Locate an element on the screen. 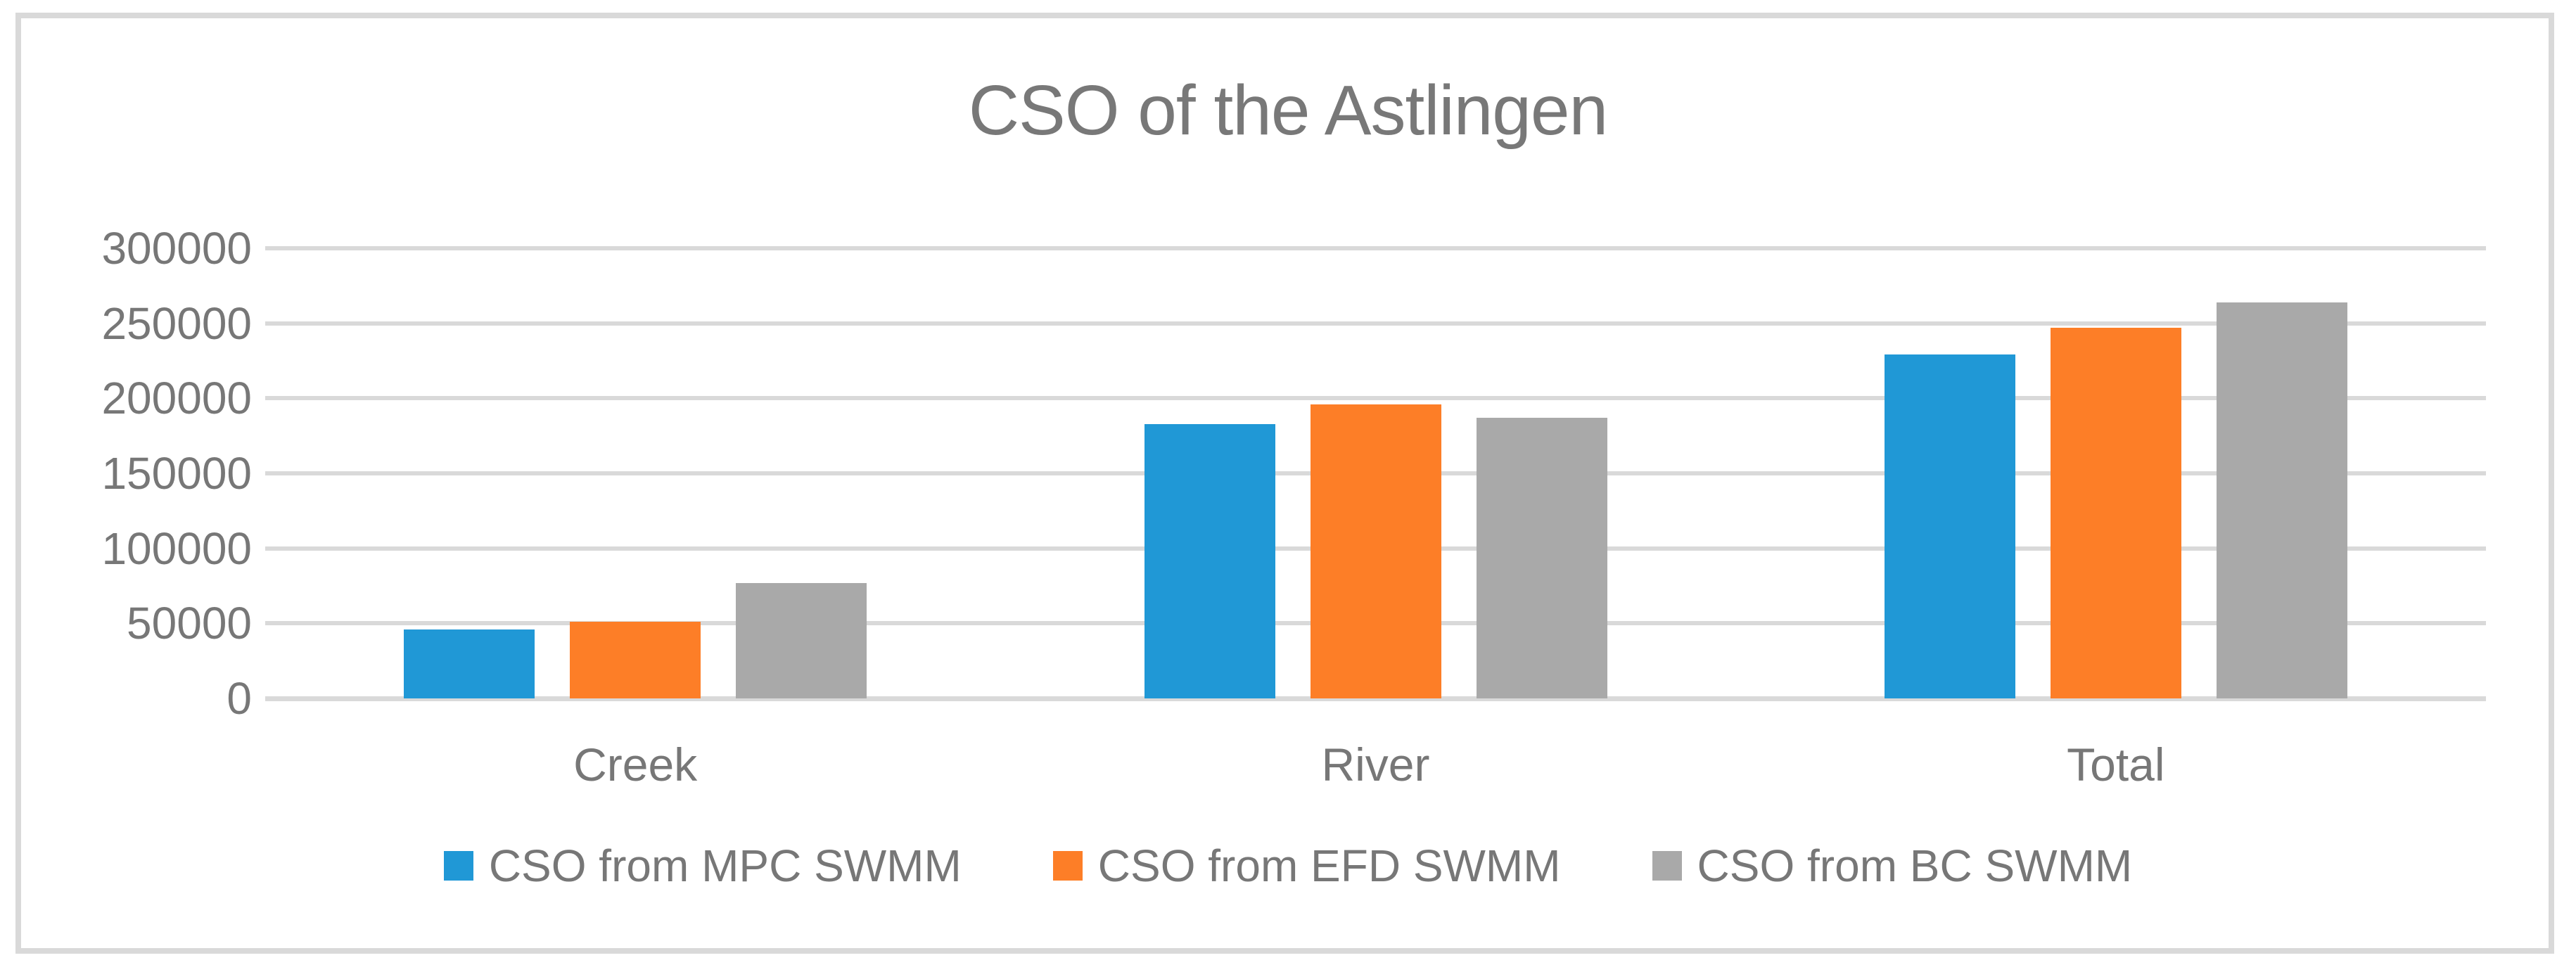  y-tick-label: 50000 is located at coordinates (189, 623).